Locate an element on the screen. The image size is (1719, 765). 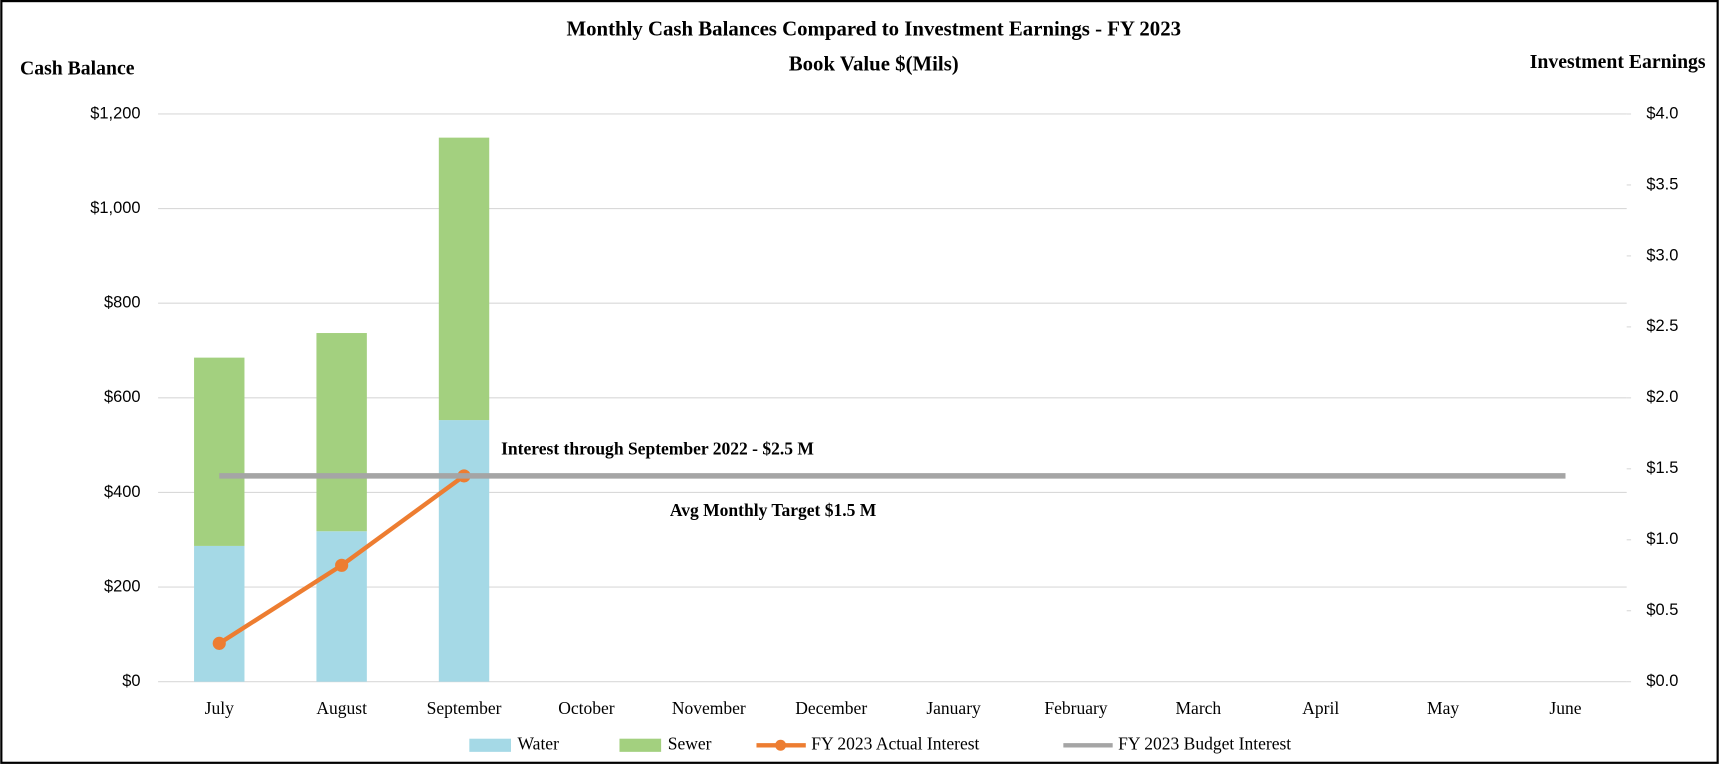
y-tick-label: $800 is located at coordinates (122, 303).